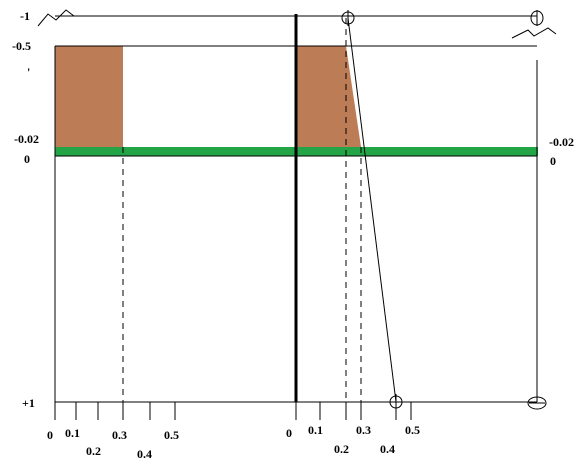  What do you see at coordinates (27, 159) in the screenshot?
I see `left-axis-label-zero: 0` at bounding box center [27, 159].